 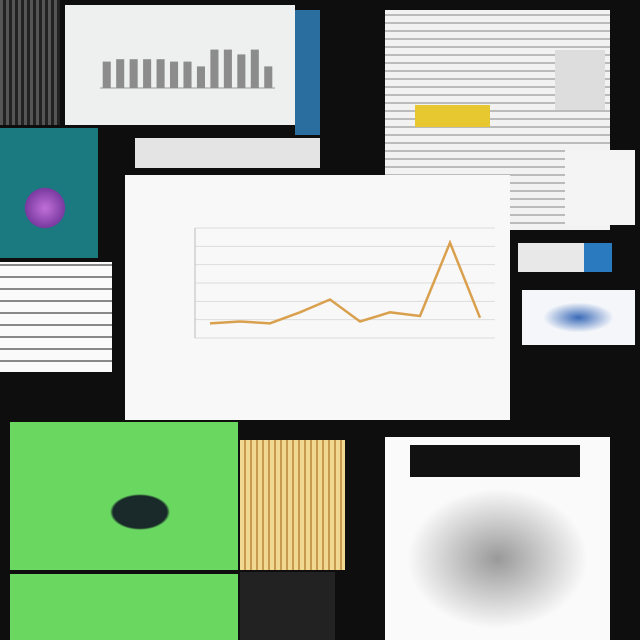 I want to click on yellow-row, so click(x=452, y=116).